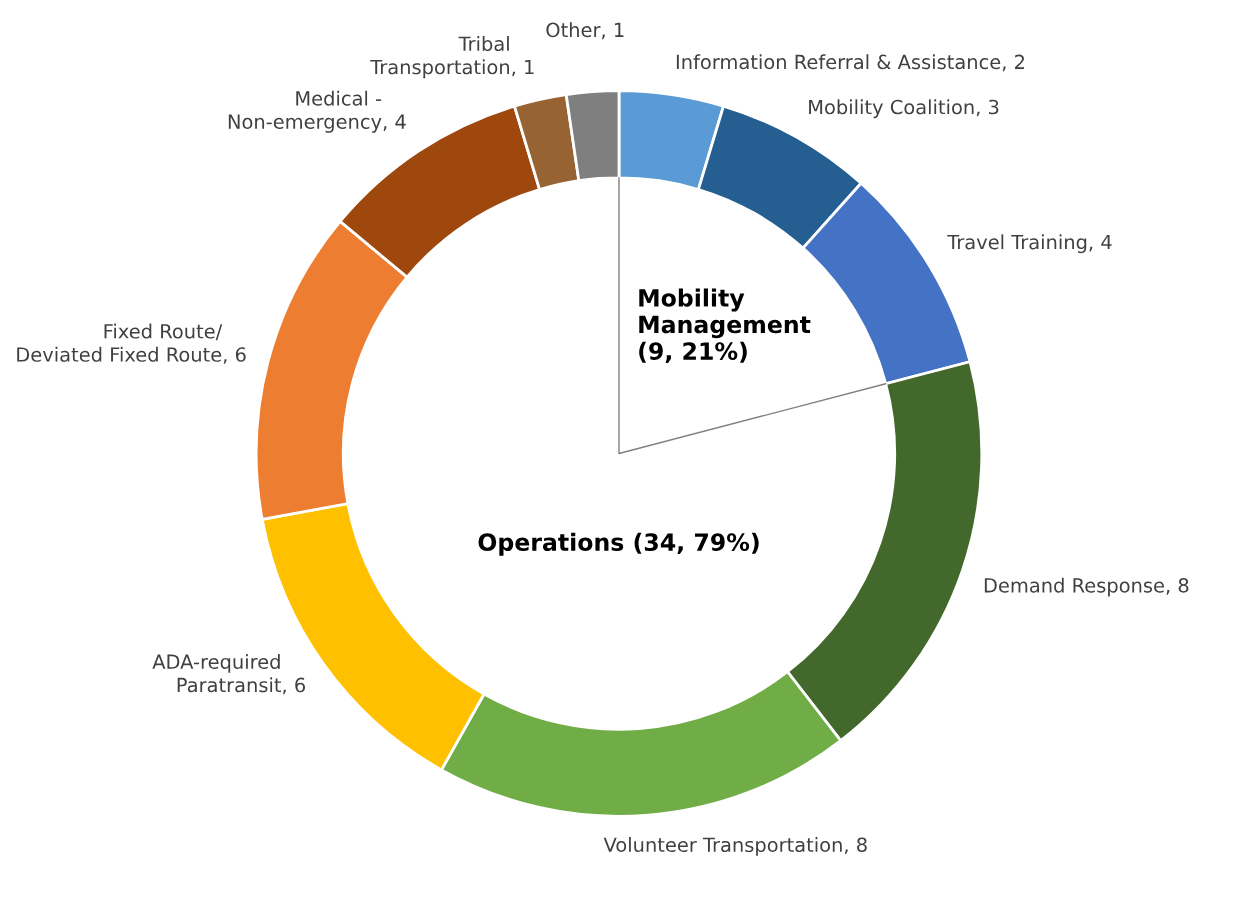 The width and height of the screenshot is (1238, 907). Describe the element at coordinates (838, 62) in the screenshot. I see `slice-label: Information Referral & Assistance` at that location.